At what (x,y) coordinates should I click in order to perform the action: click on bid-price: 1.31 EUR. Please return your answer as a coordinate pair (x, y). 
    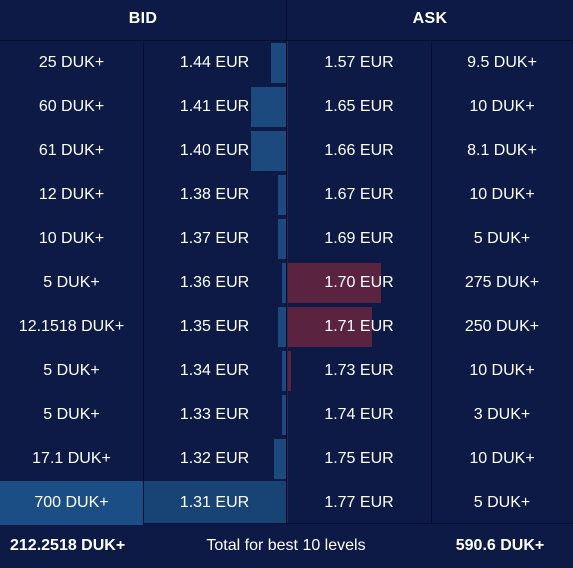
    Looking at the image, I should click on (214, 502).